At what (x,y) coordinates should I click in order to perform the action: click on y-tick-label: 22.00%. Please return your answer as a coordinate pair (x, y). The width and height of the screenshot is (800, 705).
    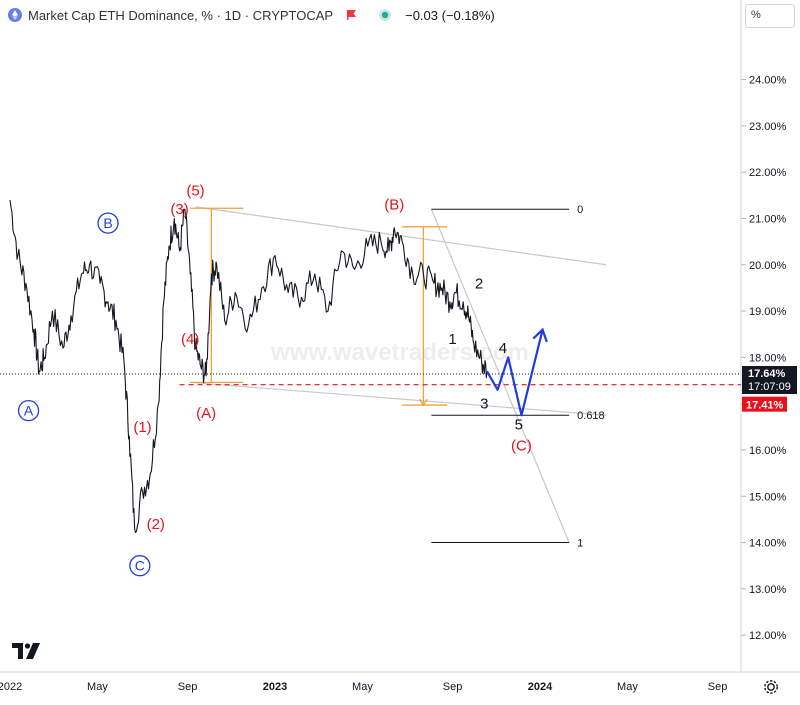
    Looking at the image, I should click on (768, 173).